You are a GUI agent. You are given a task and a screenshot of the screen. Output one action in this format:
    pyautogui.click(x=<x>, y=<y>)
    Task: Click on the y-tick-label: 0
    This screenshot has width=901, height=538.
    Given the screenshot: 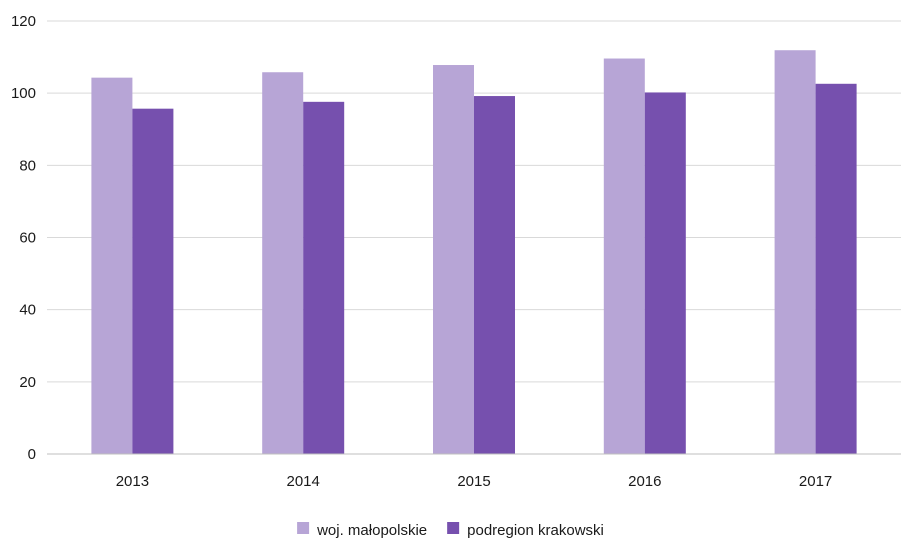 What is the action you would take?
    pyautogui.click(x=32, y=454)
    